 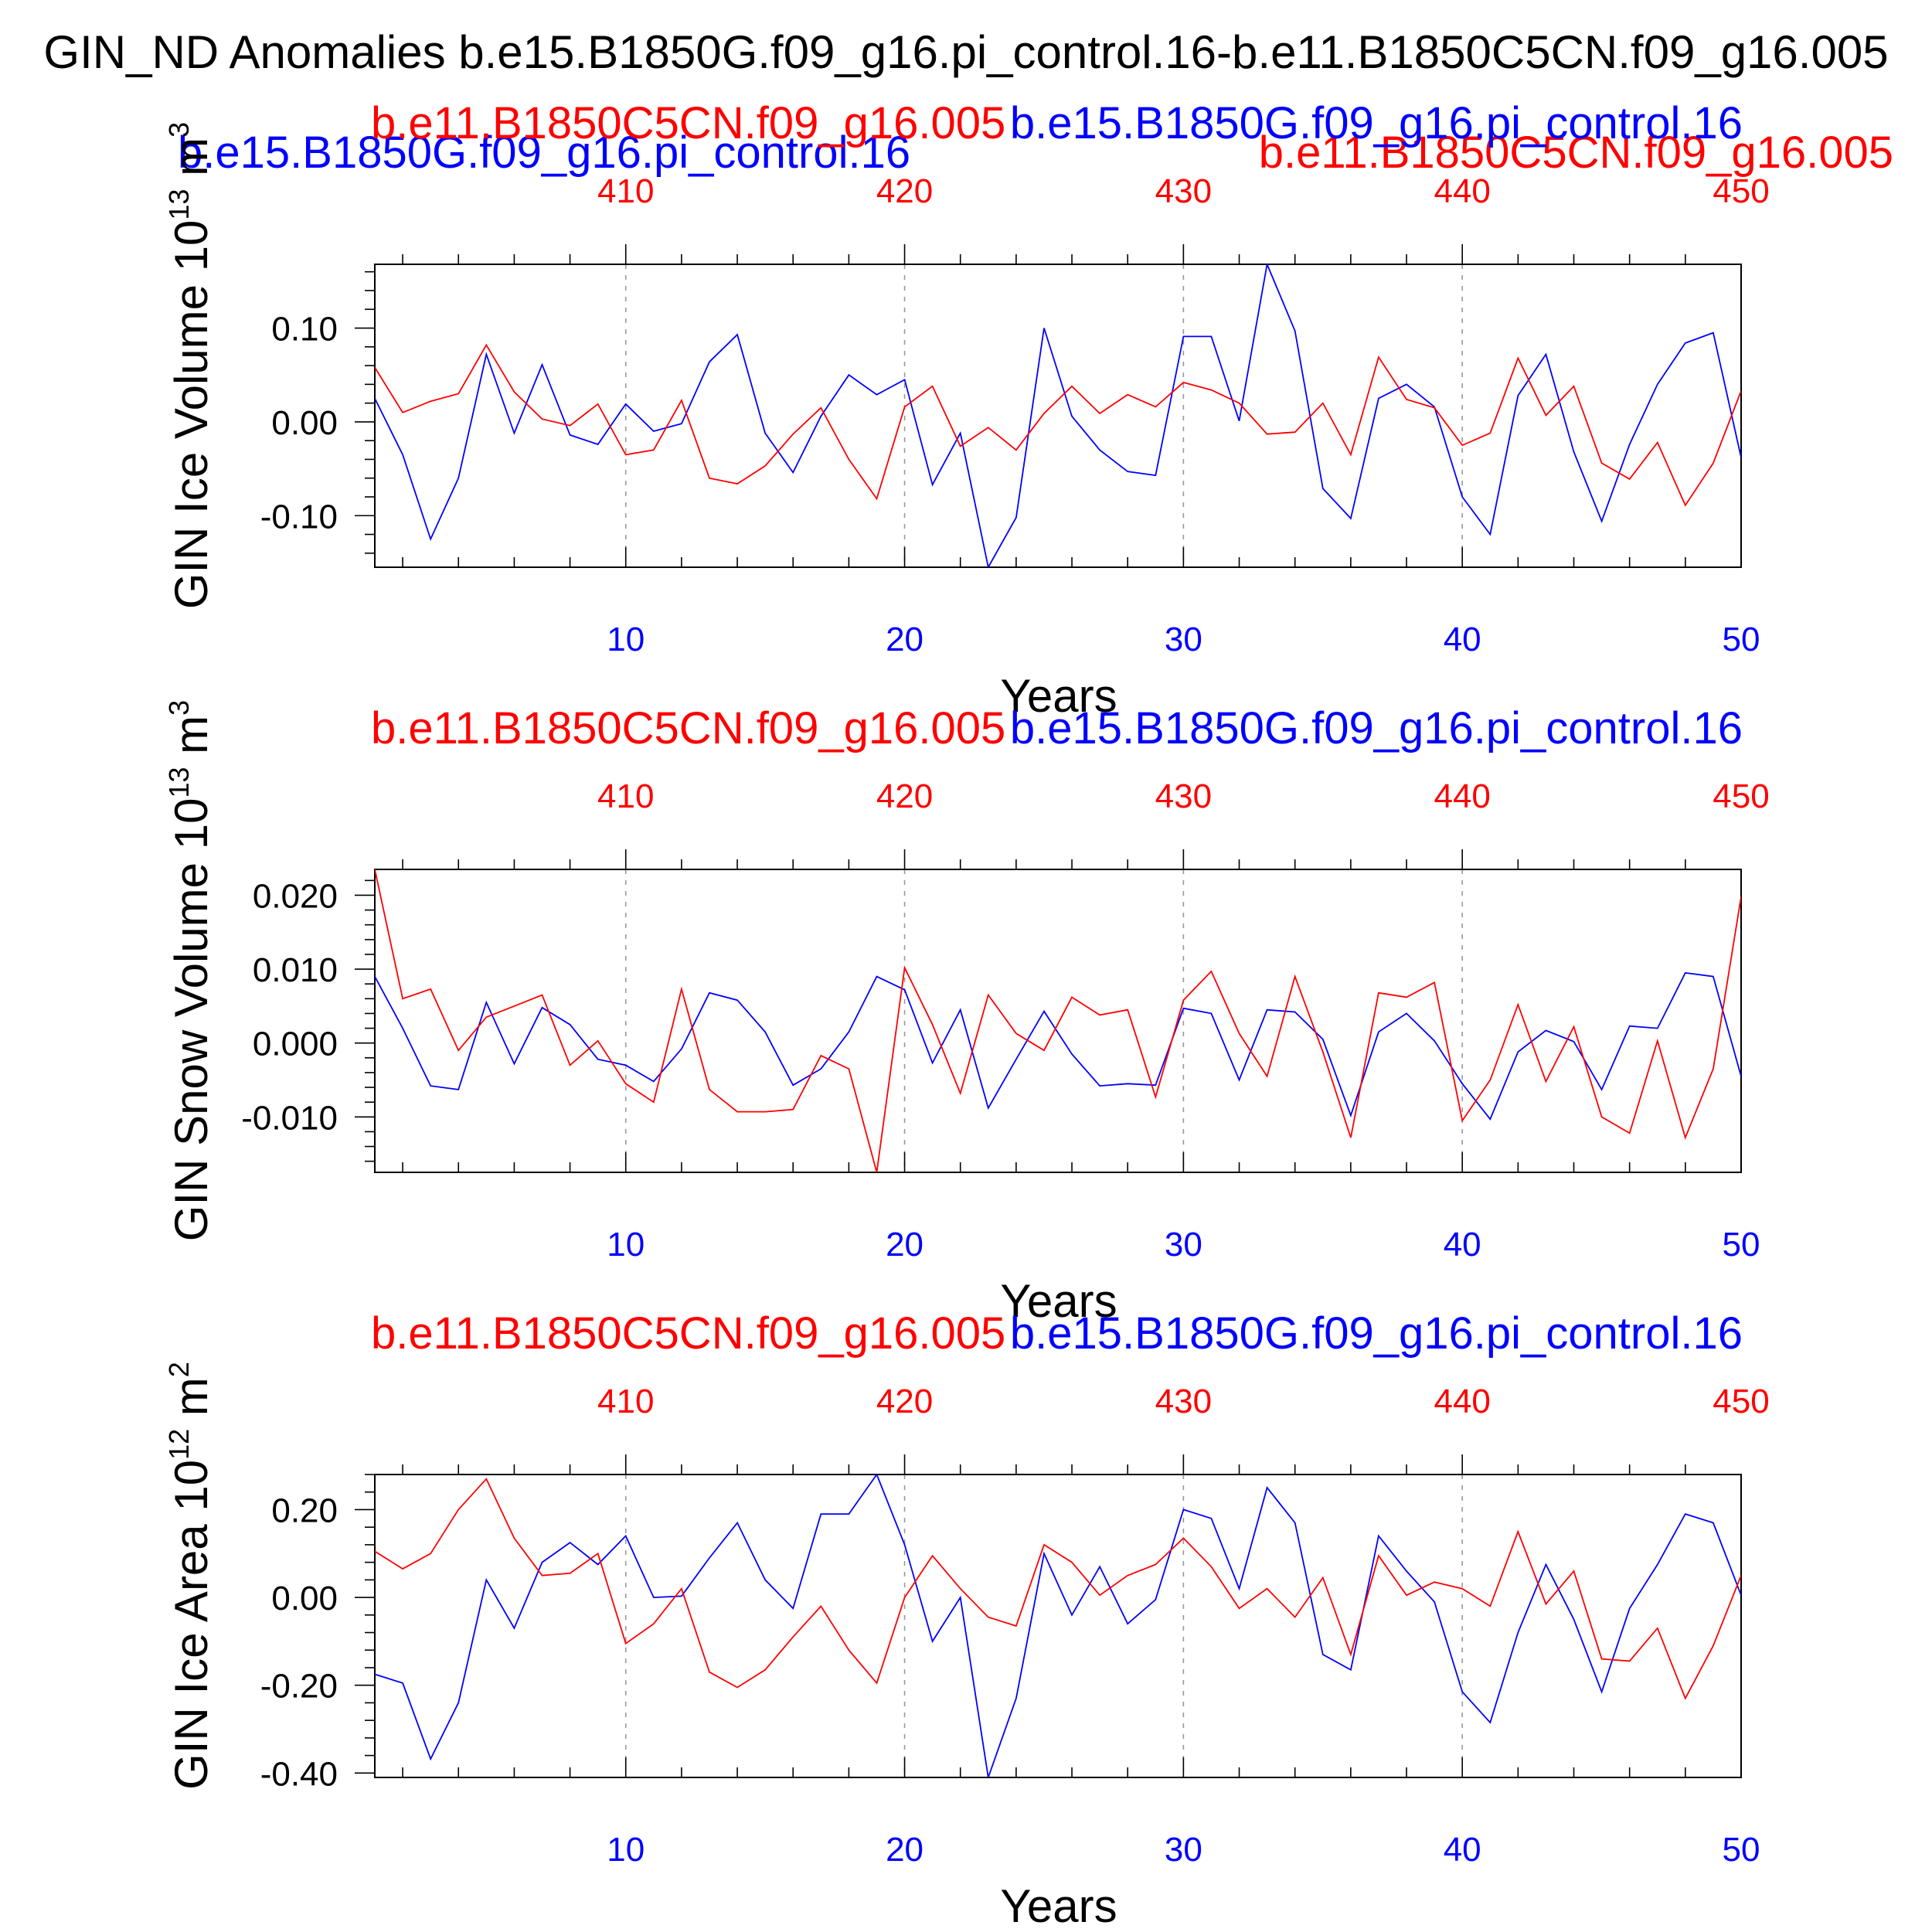 I want to click on y-axis-label-main: GIN Ice Volume 10, so click(x=191, y=415).